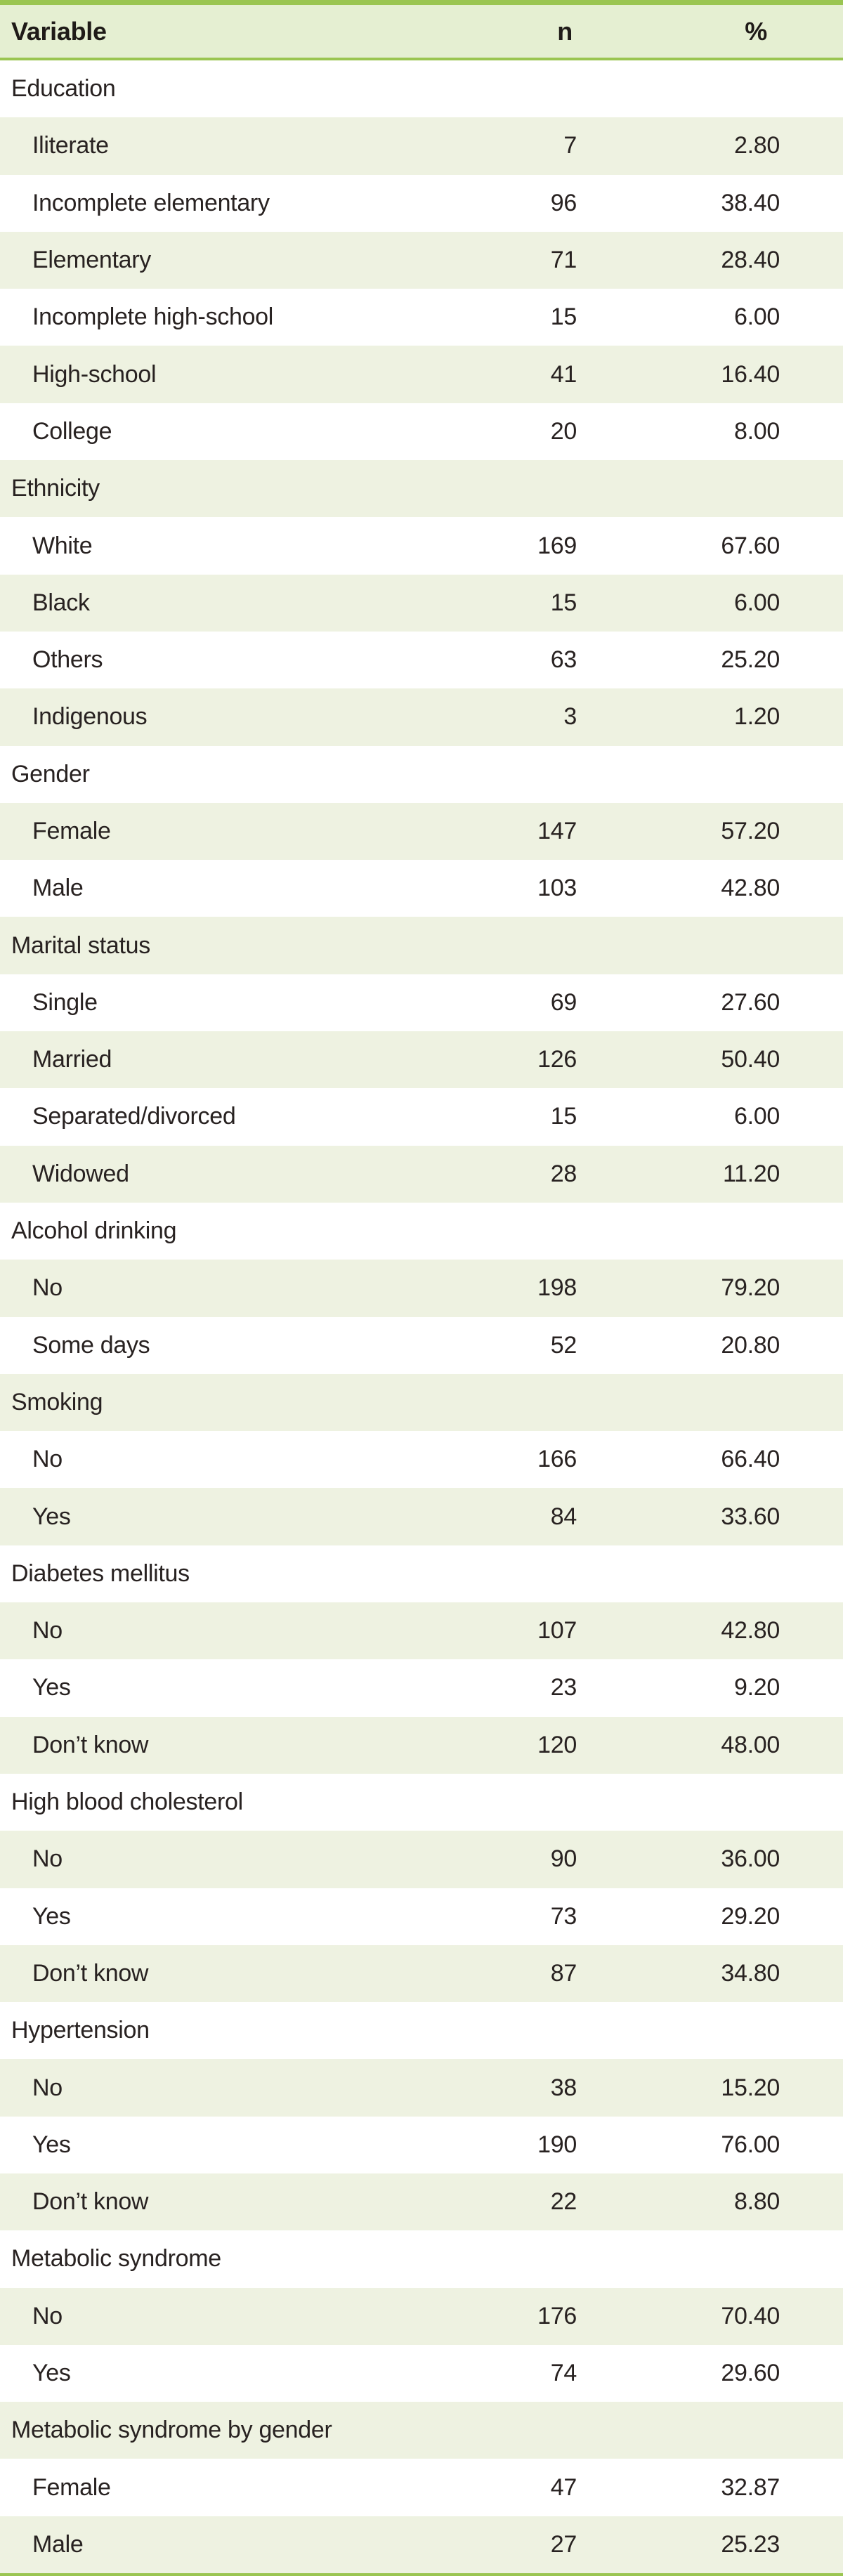 This screenshot has width=843, height=2576. I want to click on n-cell: 47, so click(564, 2487).